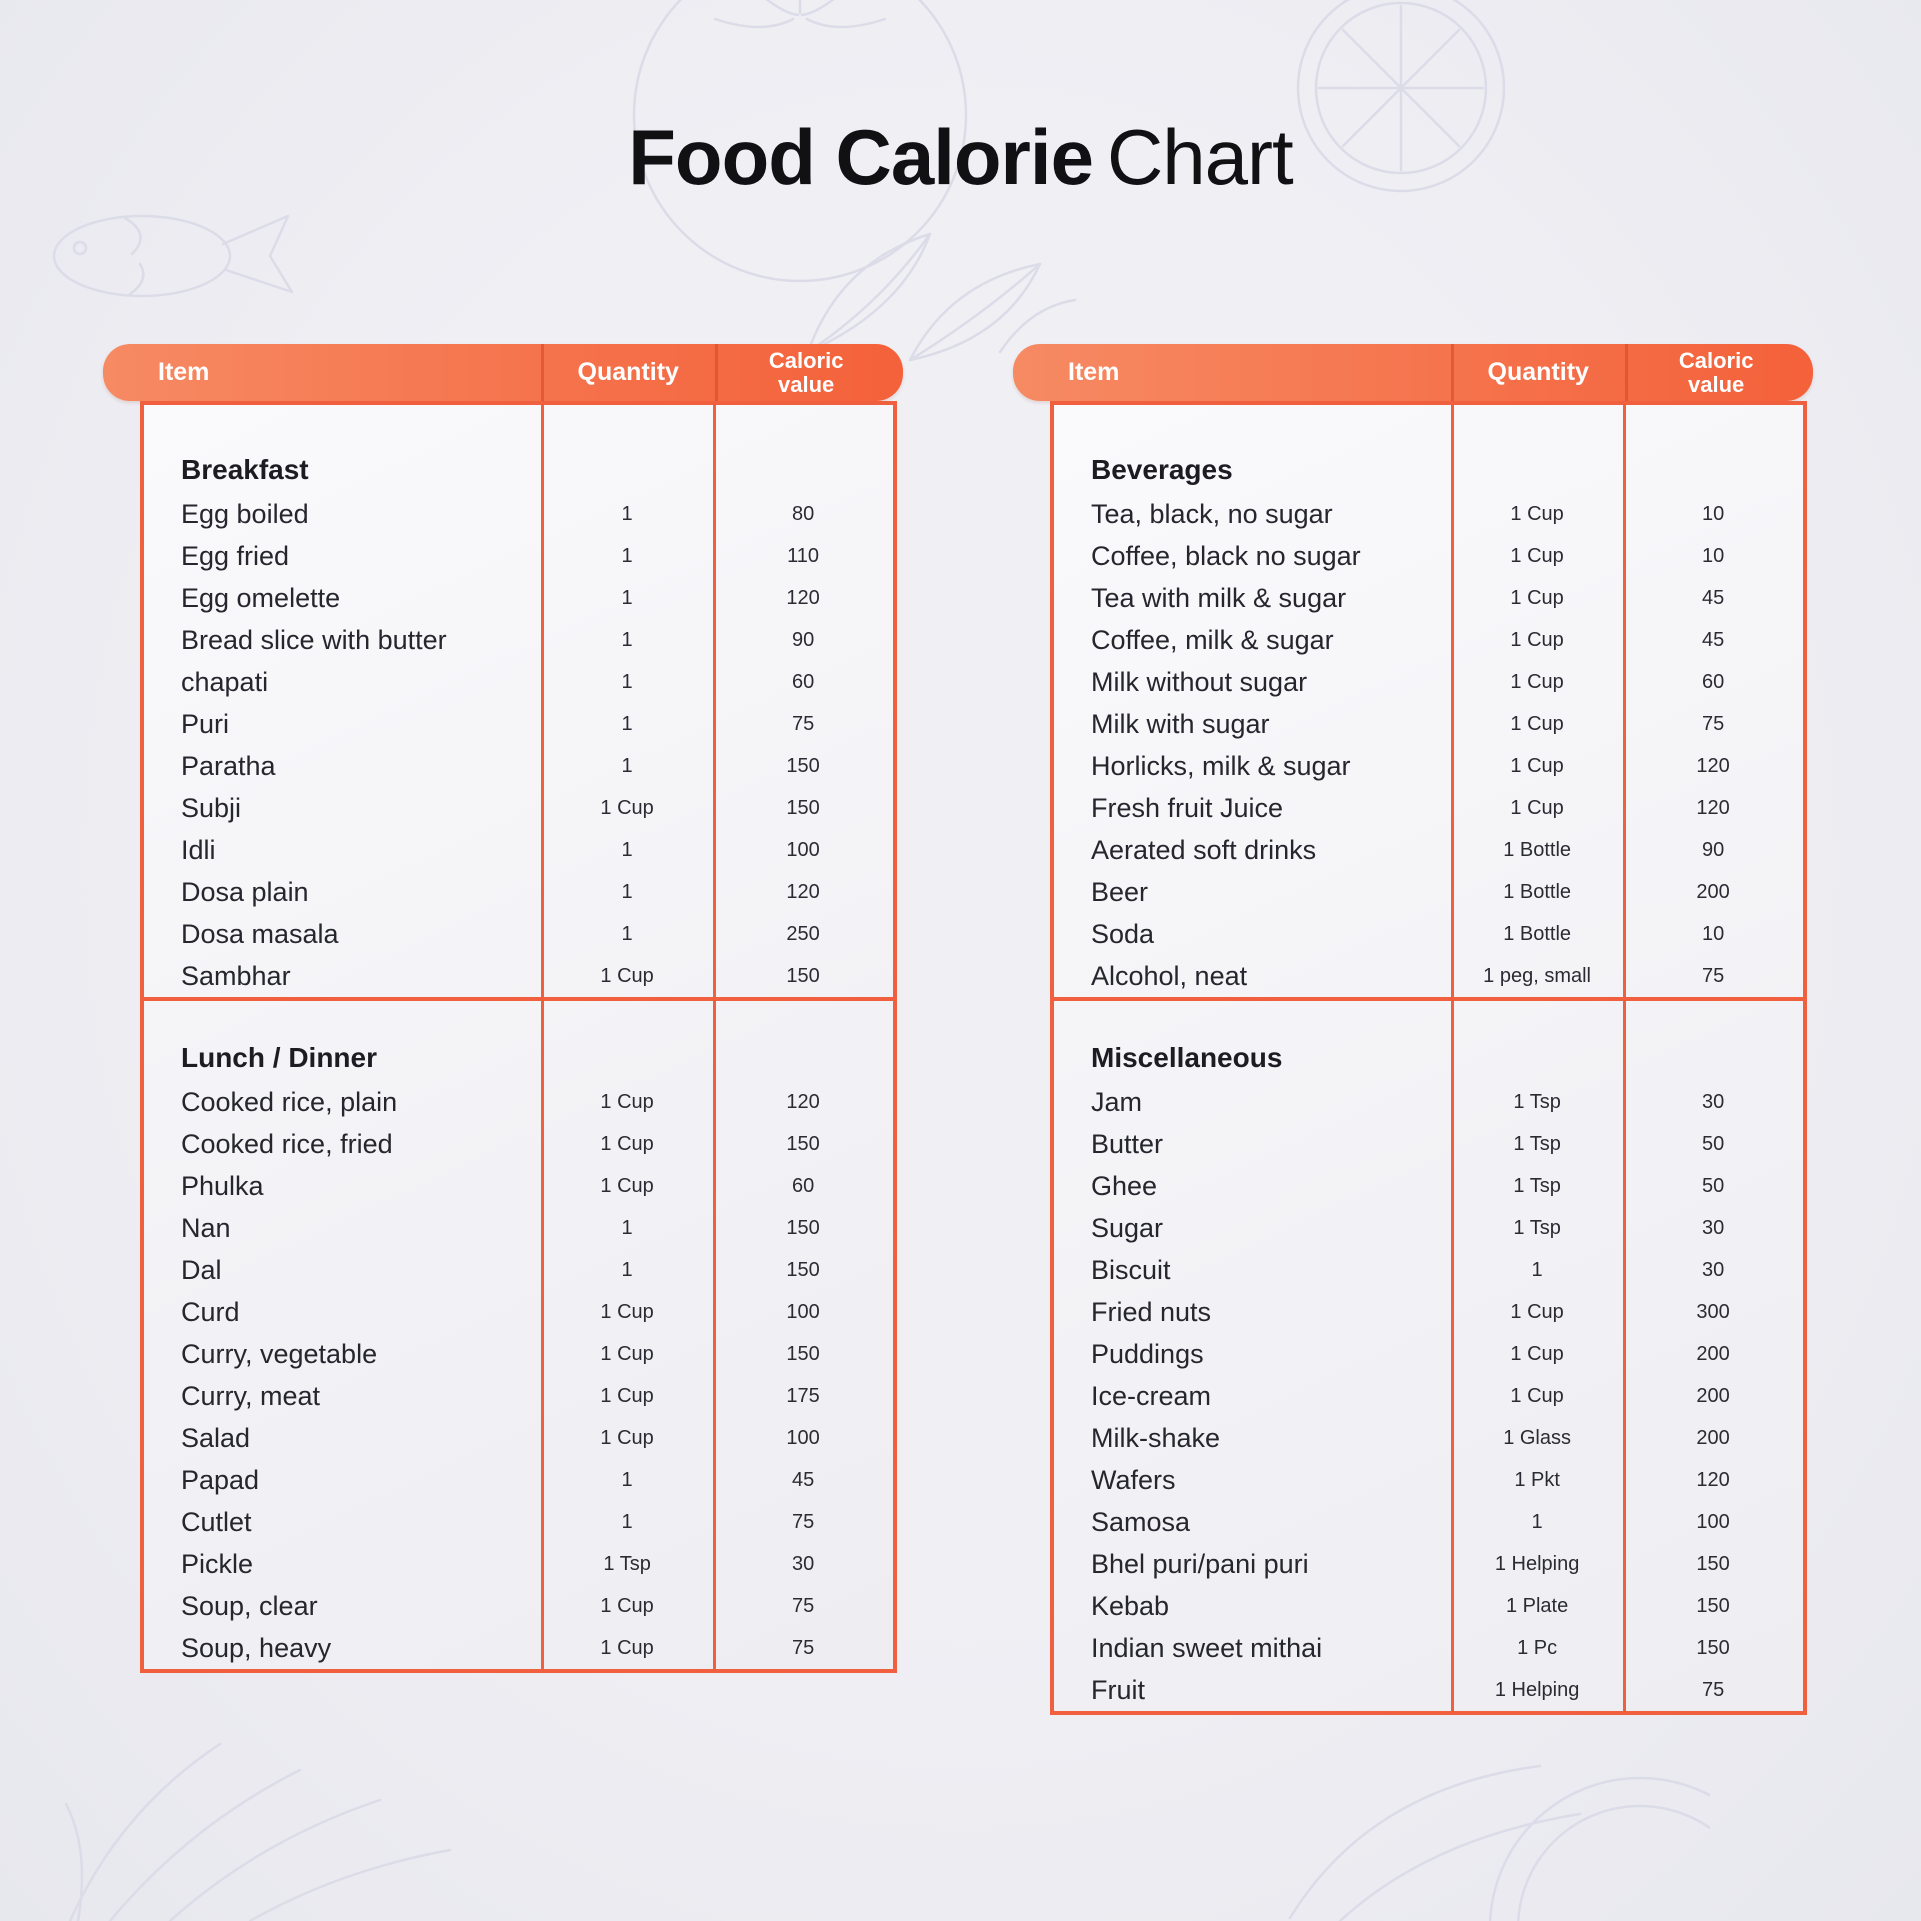 The height and width of the screenshot is (1921, 1921). Describe the element at coordinates (1537, 933) in the screenshot. I see `quantity-value: 1 Bottle` at that location.